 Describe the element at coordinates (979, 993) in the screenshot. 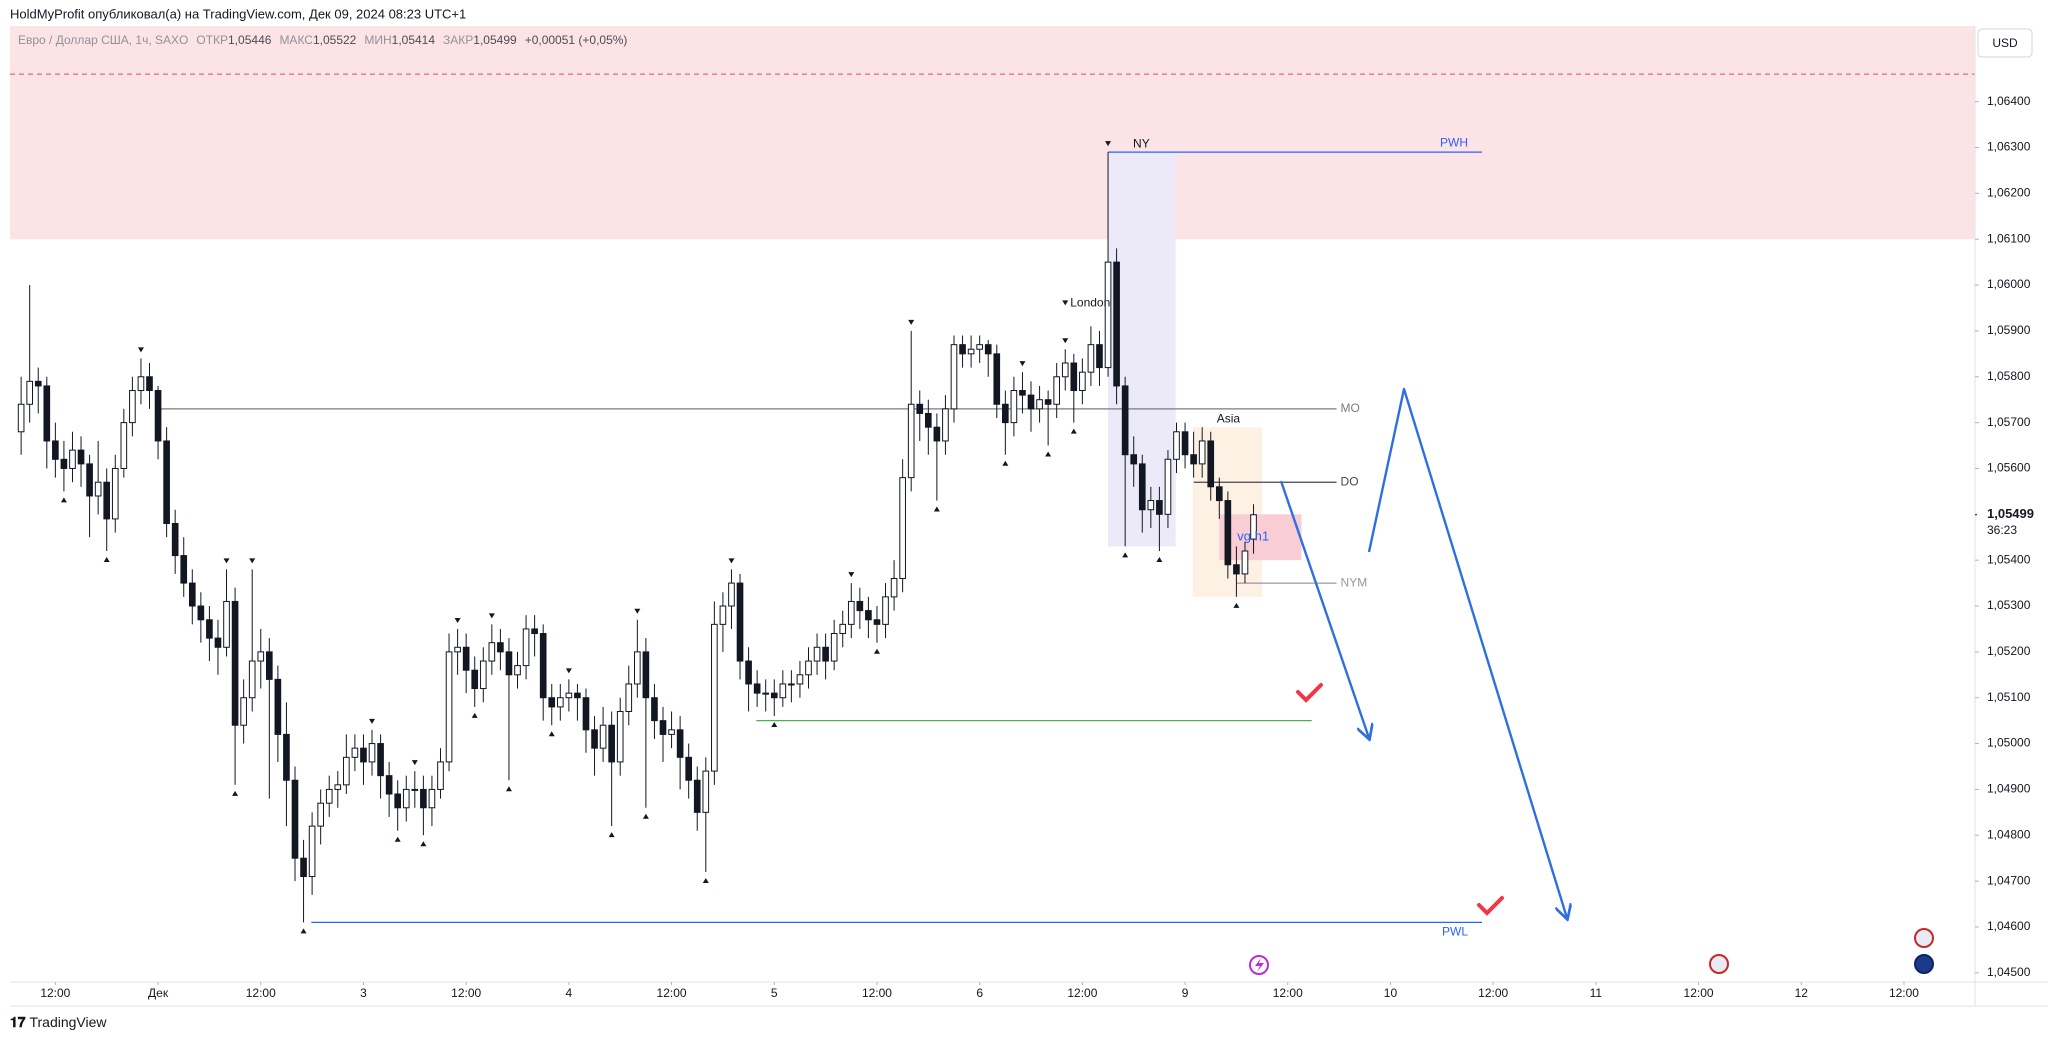

I see `x-tick-label: 6` at that location.